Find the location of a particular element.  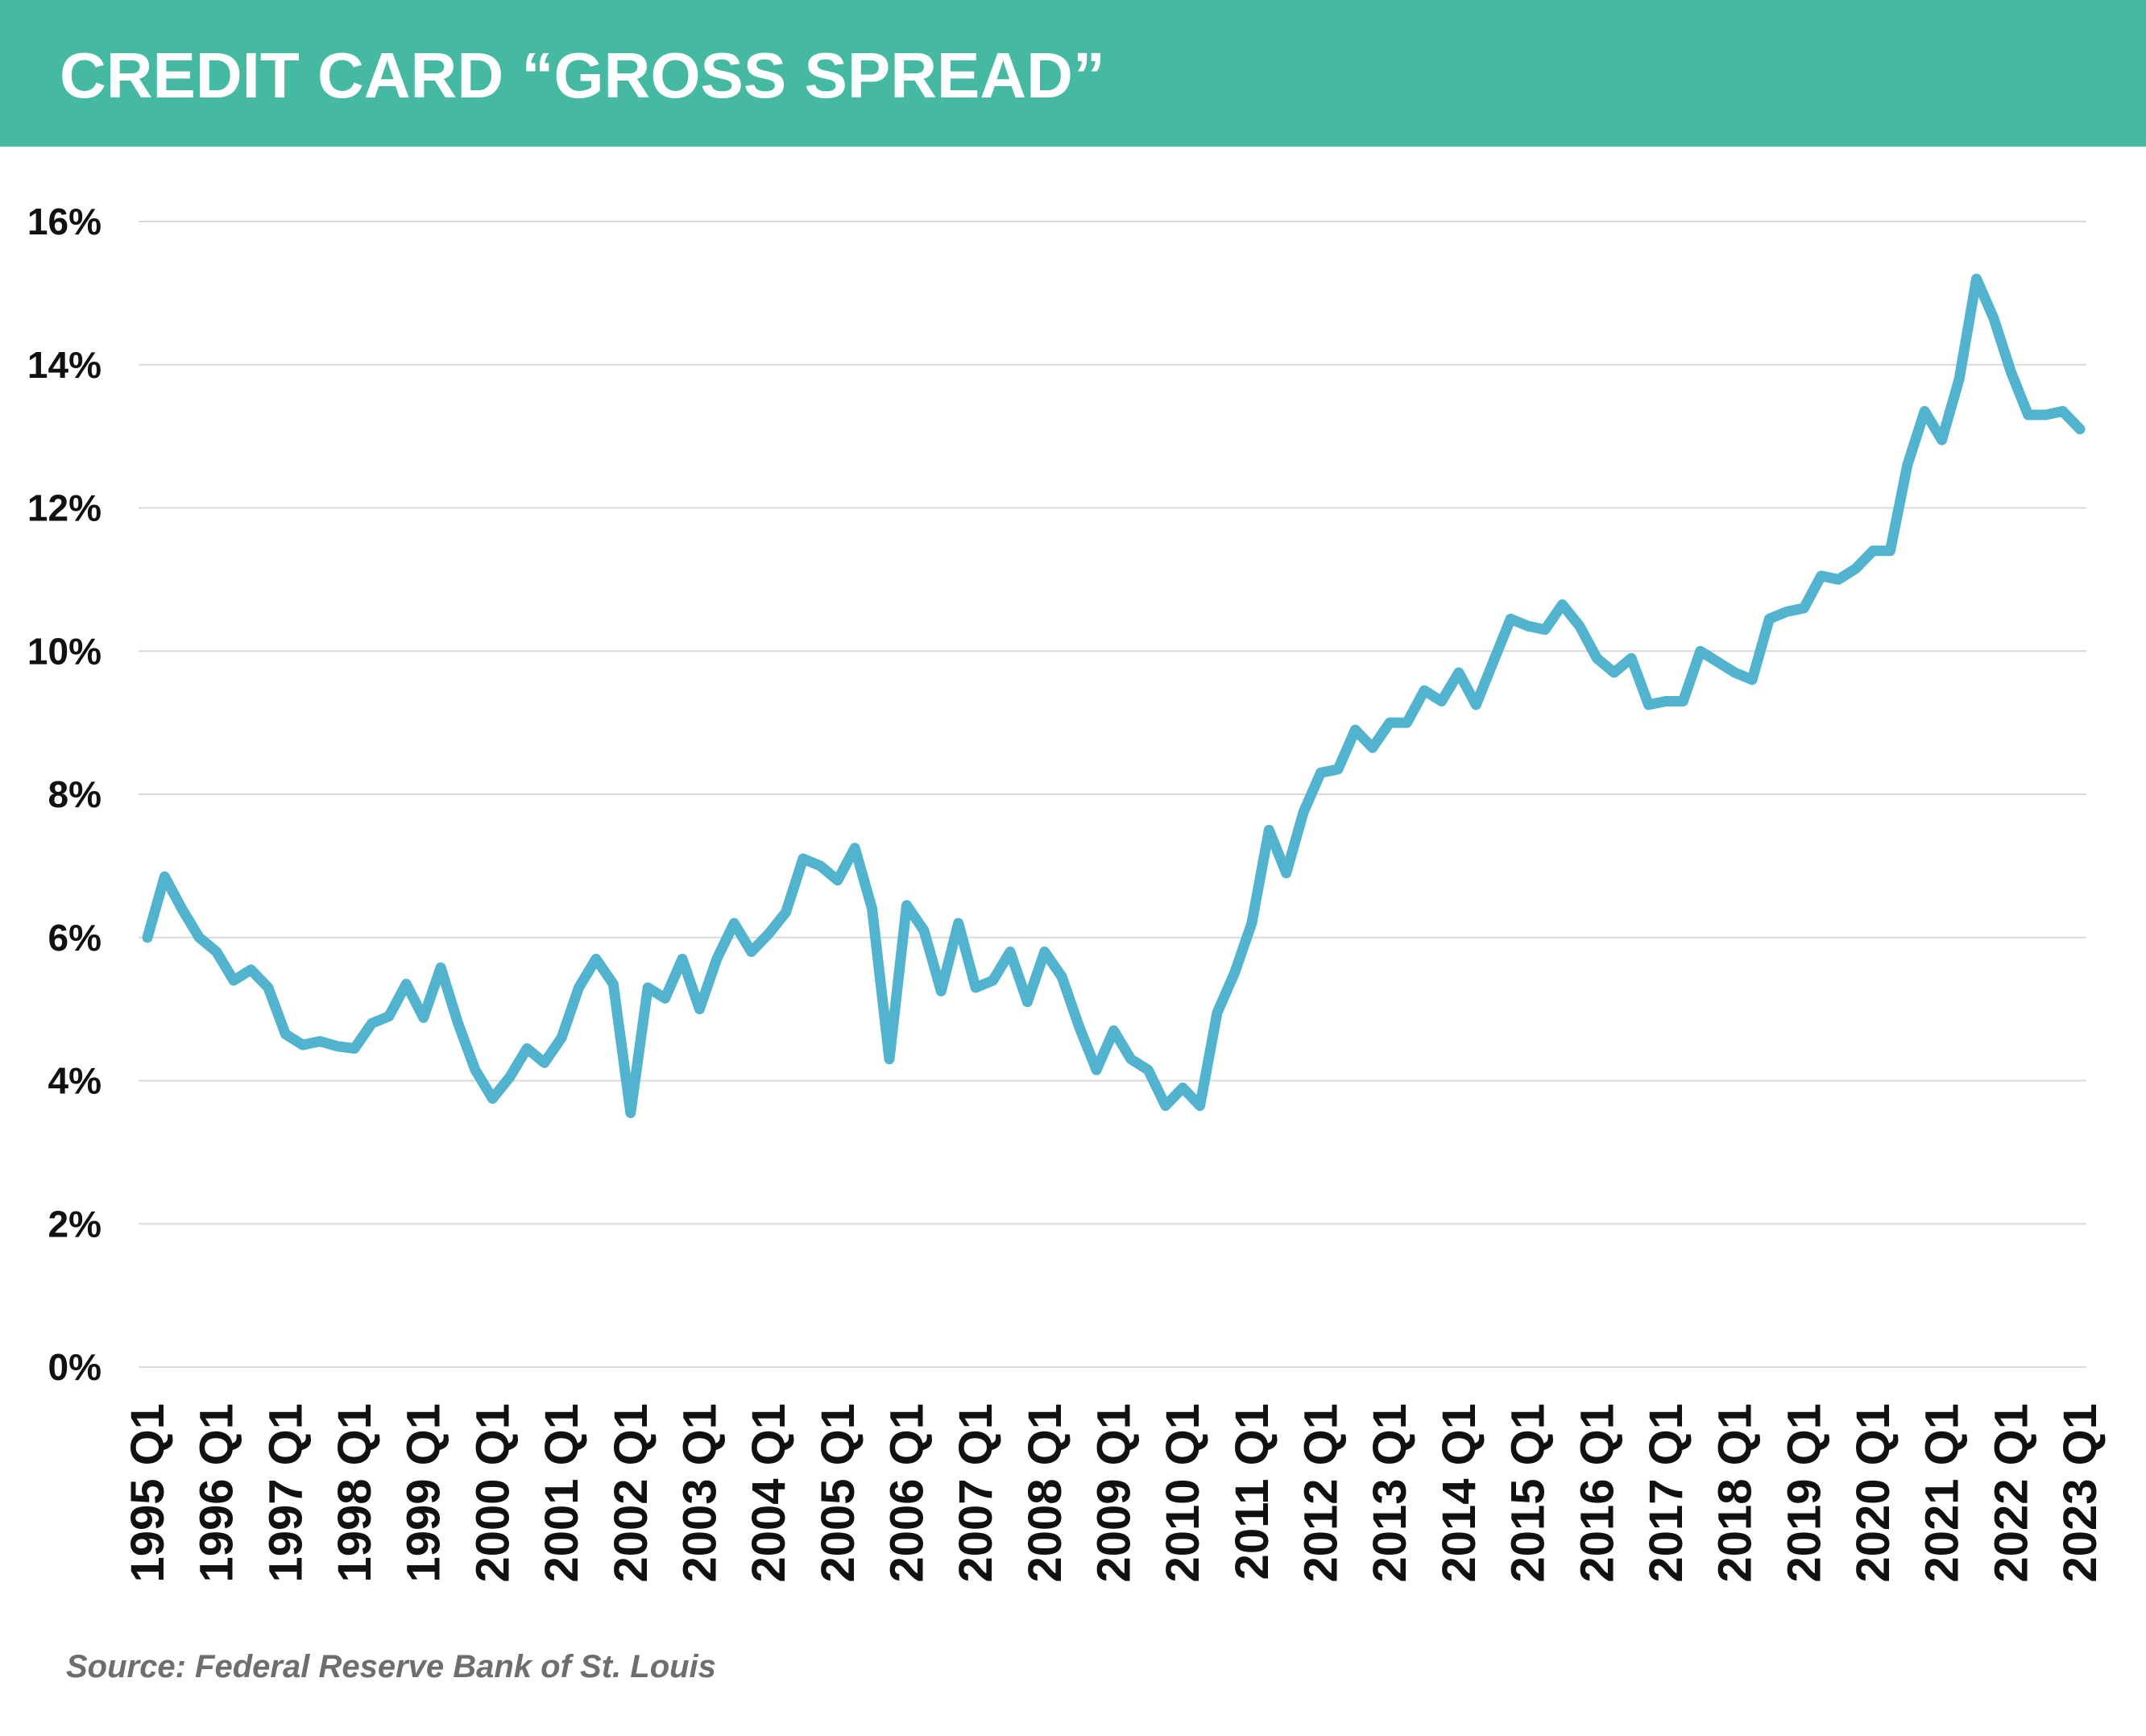

x-tick-label: 2000 Q1 is located at coordinates (492, 1493).